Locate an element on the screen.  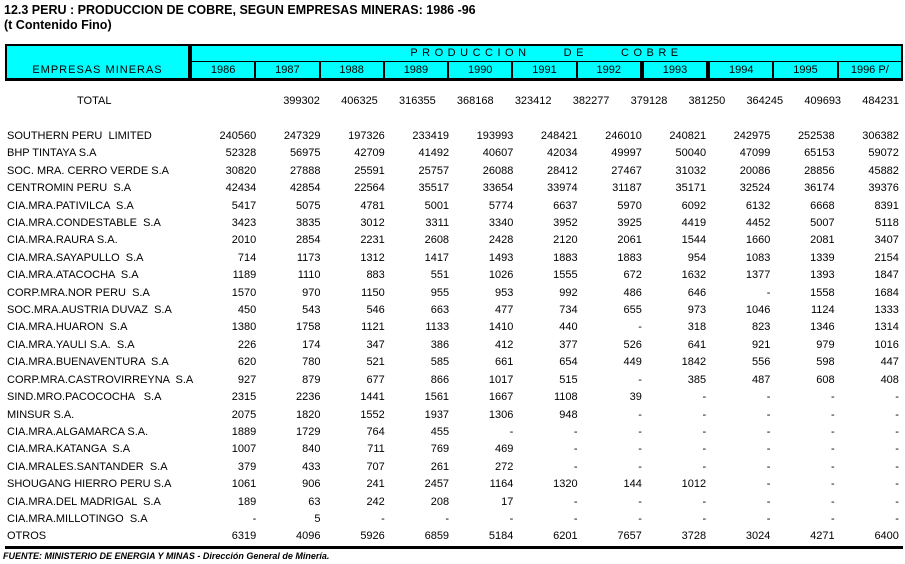
value-cell: 17 is located at coordinates (507, 501).